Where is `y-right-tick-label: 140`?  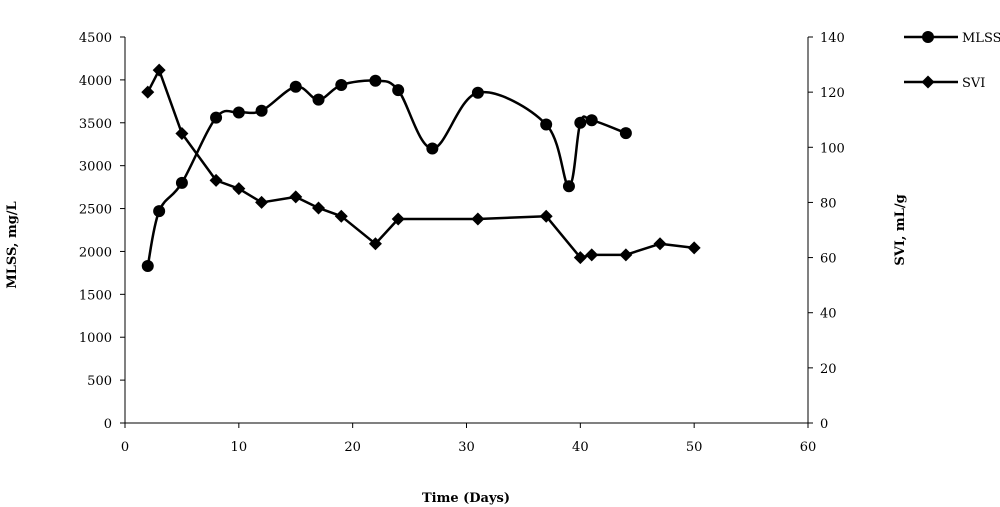
y-right-tick-label: 140 is located at coordinates (832, 38).